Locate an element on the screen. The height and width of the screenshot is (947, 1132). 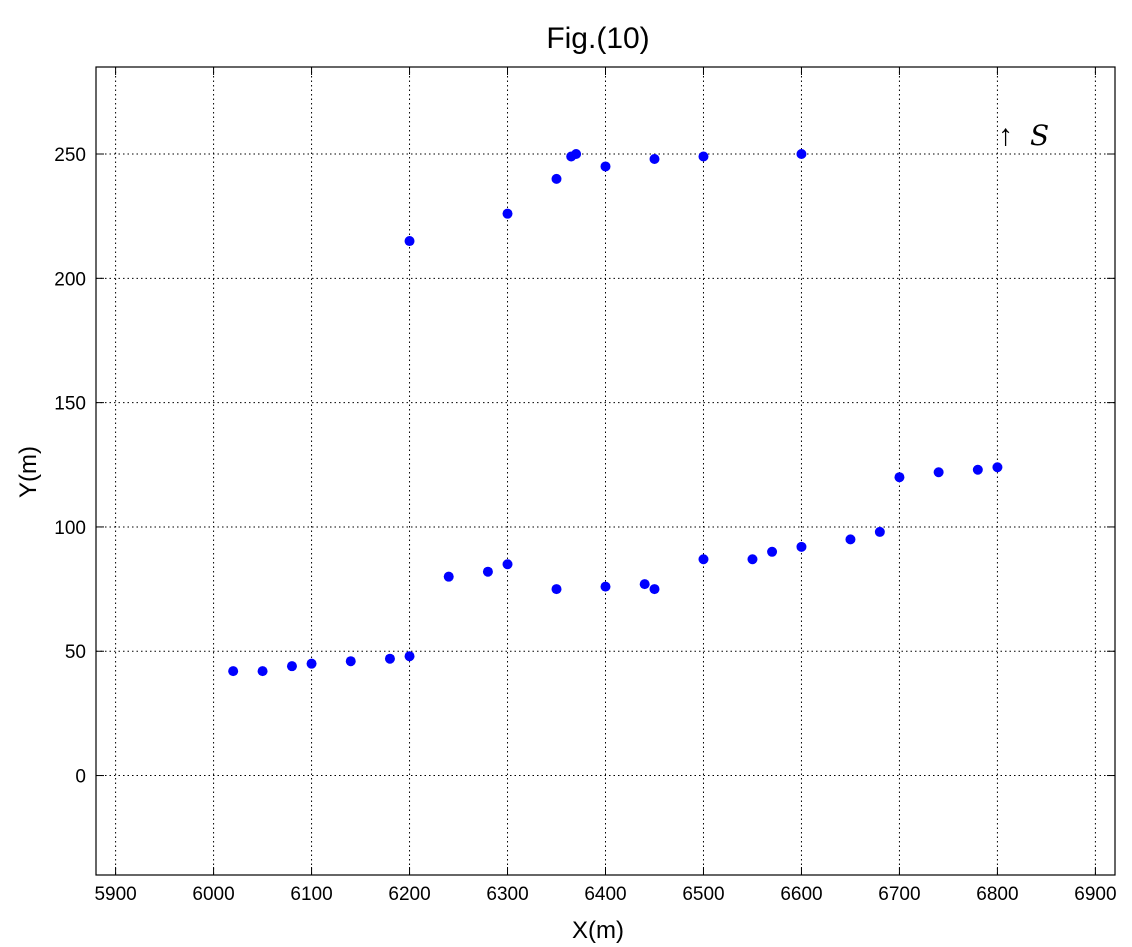
y-tick-label: 100 is located at coordinates (70, 528).